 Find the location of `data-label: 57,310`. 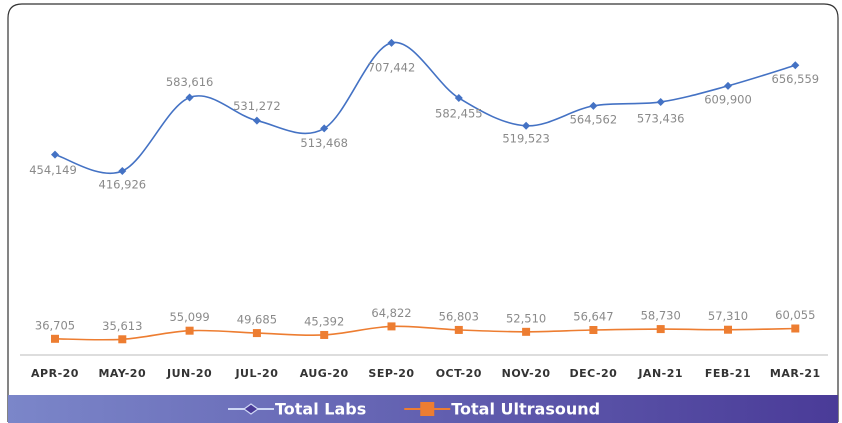

data-label: 57,310 is located at coordinates (728, 316).